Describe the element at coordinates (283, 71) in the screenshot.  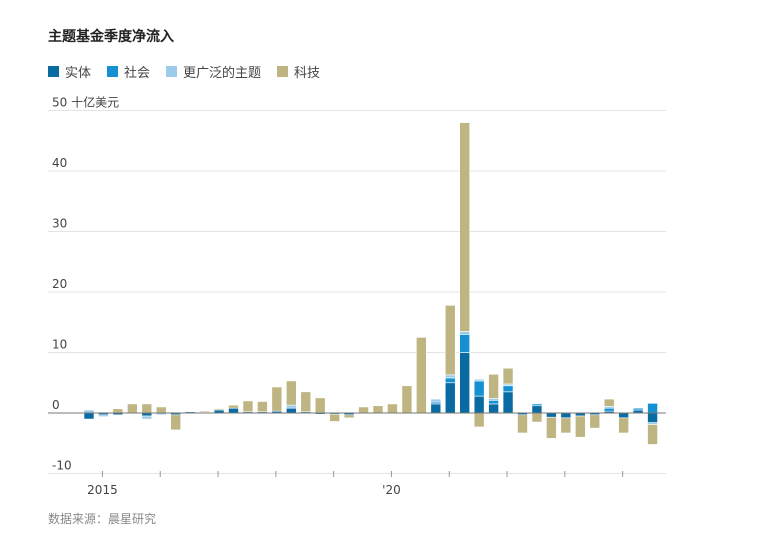
I see `legend-swatch-tech` at that location.